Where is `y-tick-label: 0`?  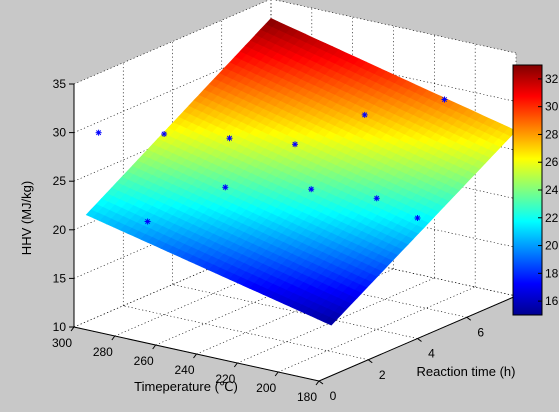
y-tick-label: 0 is located at coordinates (333, 396).